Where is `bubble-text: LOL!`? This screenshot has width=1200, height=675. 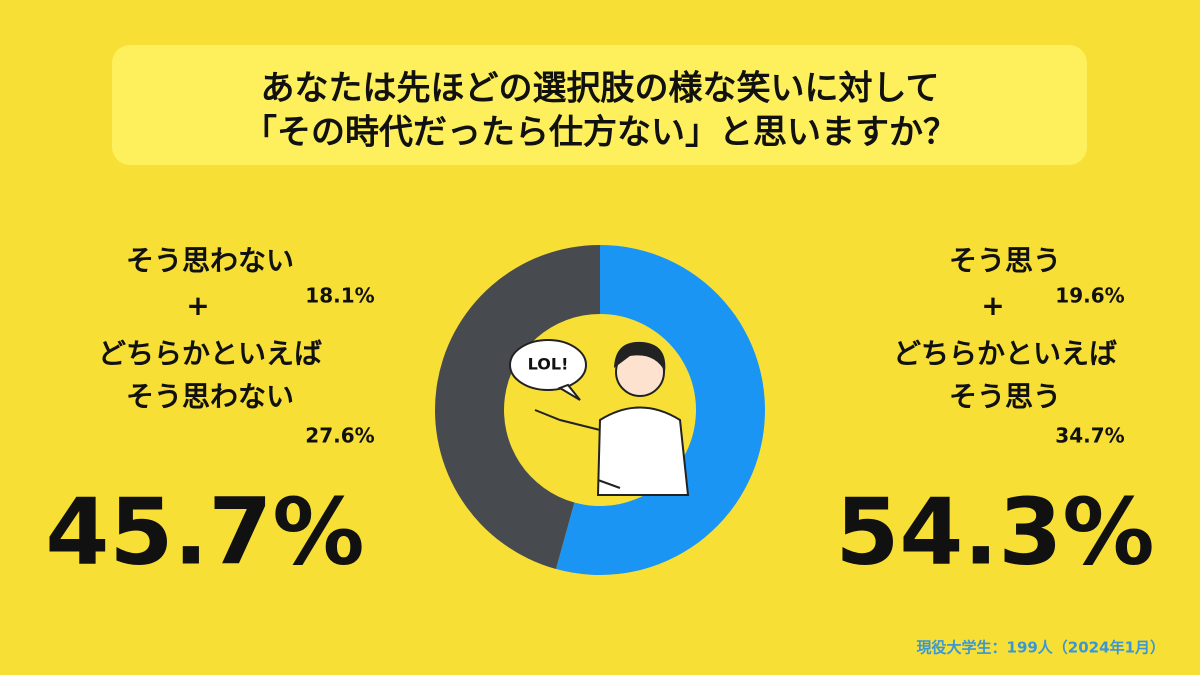
bubble-text: LOL! is located at coordinates (548, 364).